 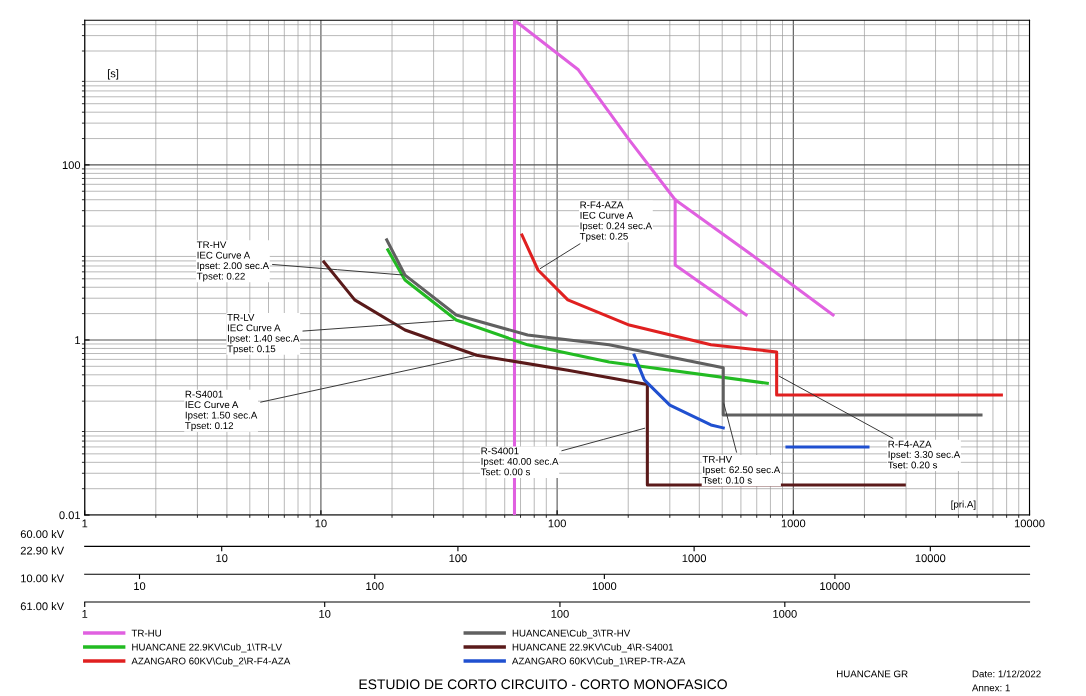 I want to click on legend-label: TR-HU, so click(x=146, y=633).